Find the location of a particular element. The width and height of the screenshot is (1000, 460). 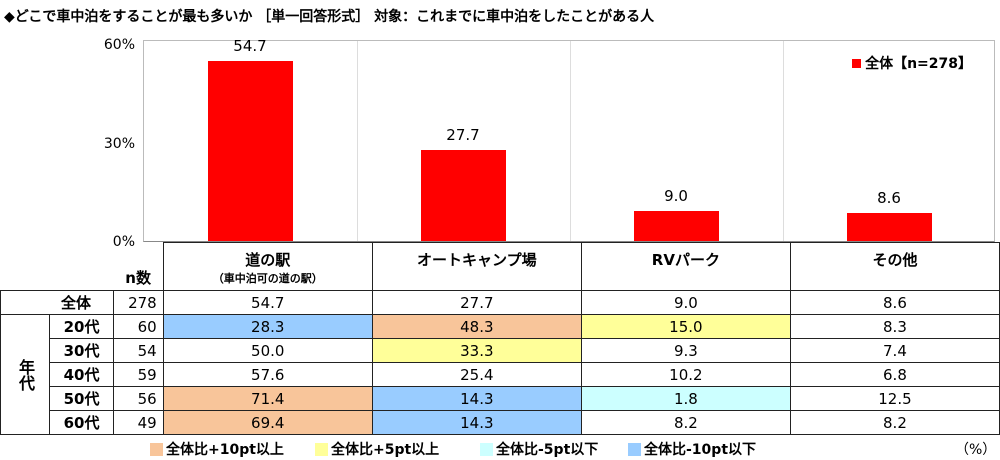

n-cell: 49 is located at coordinates (138, 422).